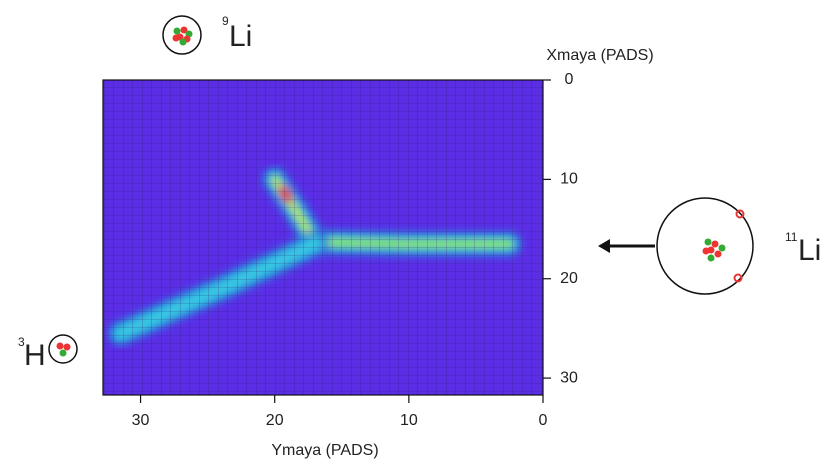 Image resolution: width=825 pixels, height=470 pixels. What do you see at coordinates (207, 34) in the screenshot?
I see `ion-9li: 9 Li` at bounding box center [207, 34].